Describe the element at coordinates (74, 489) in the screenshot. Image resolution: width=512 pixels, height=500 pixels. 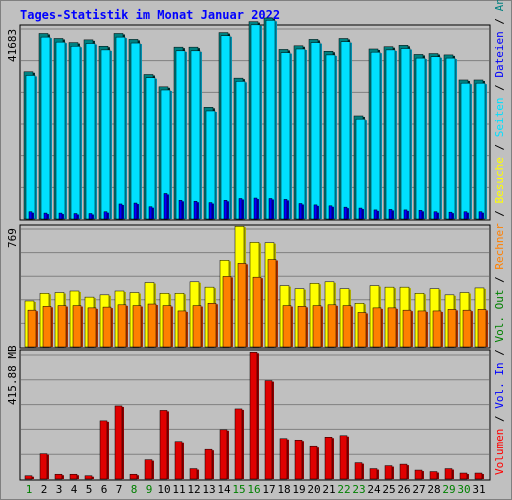
I see `x-tick-label: 4` at that location.